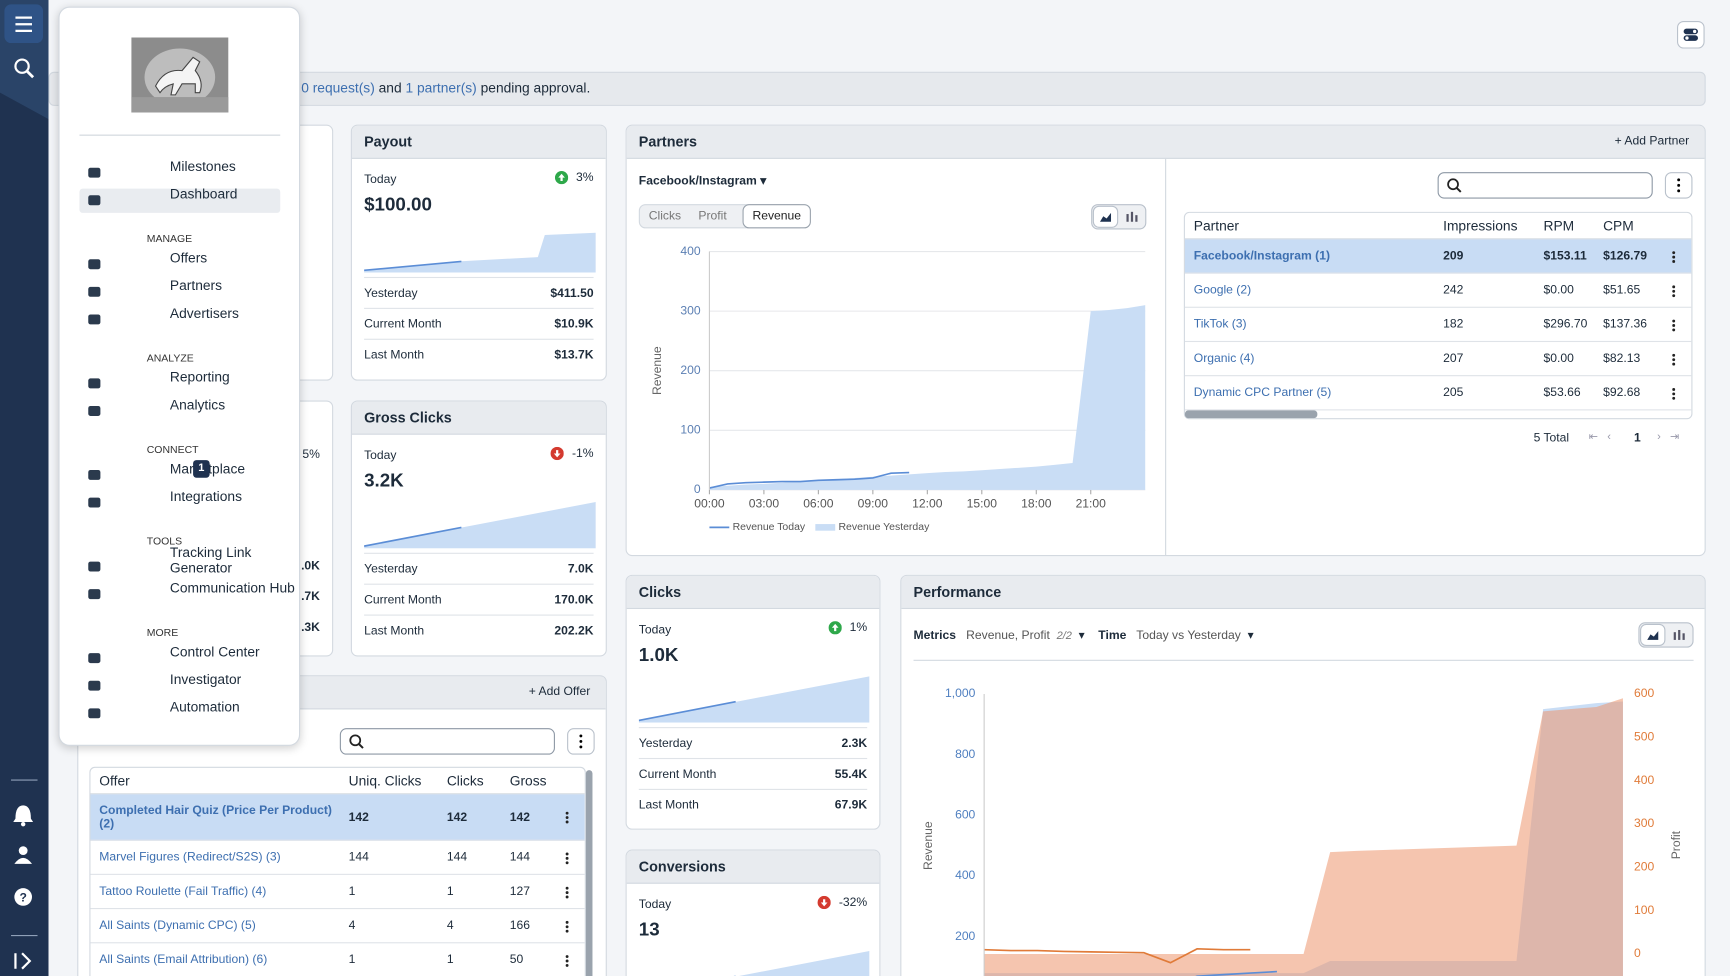 This screenshot has height=976, width=1730. What do you see at coordinates (1220, 324) in the screenshot?
I see `row-link: TikTok (3)` at bounding box center [1220, 324].